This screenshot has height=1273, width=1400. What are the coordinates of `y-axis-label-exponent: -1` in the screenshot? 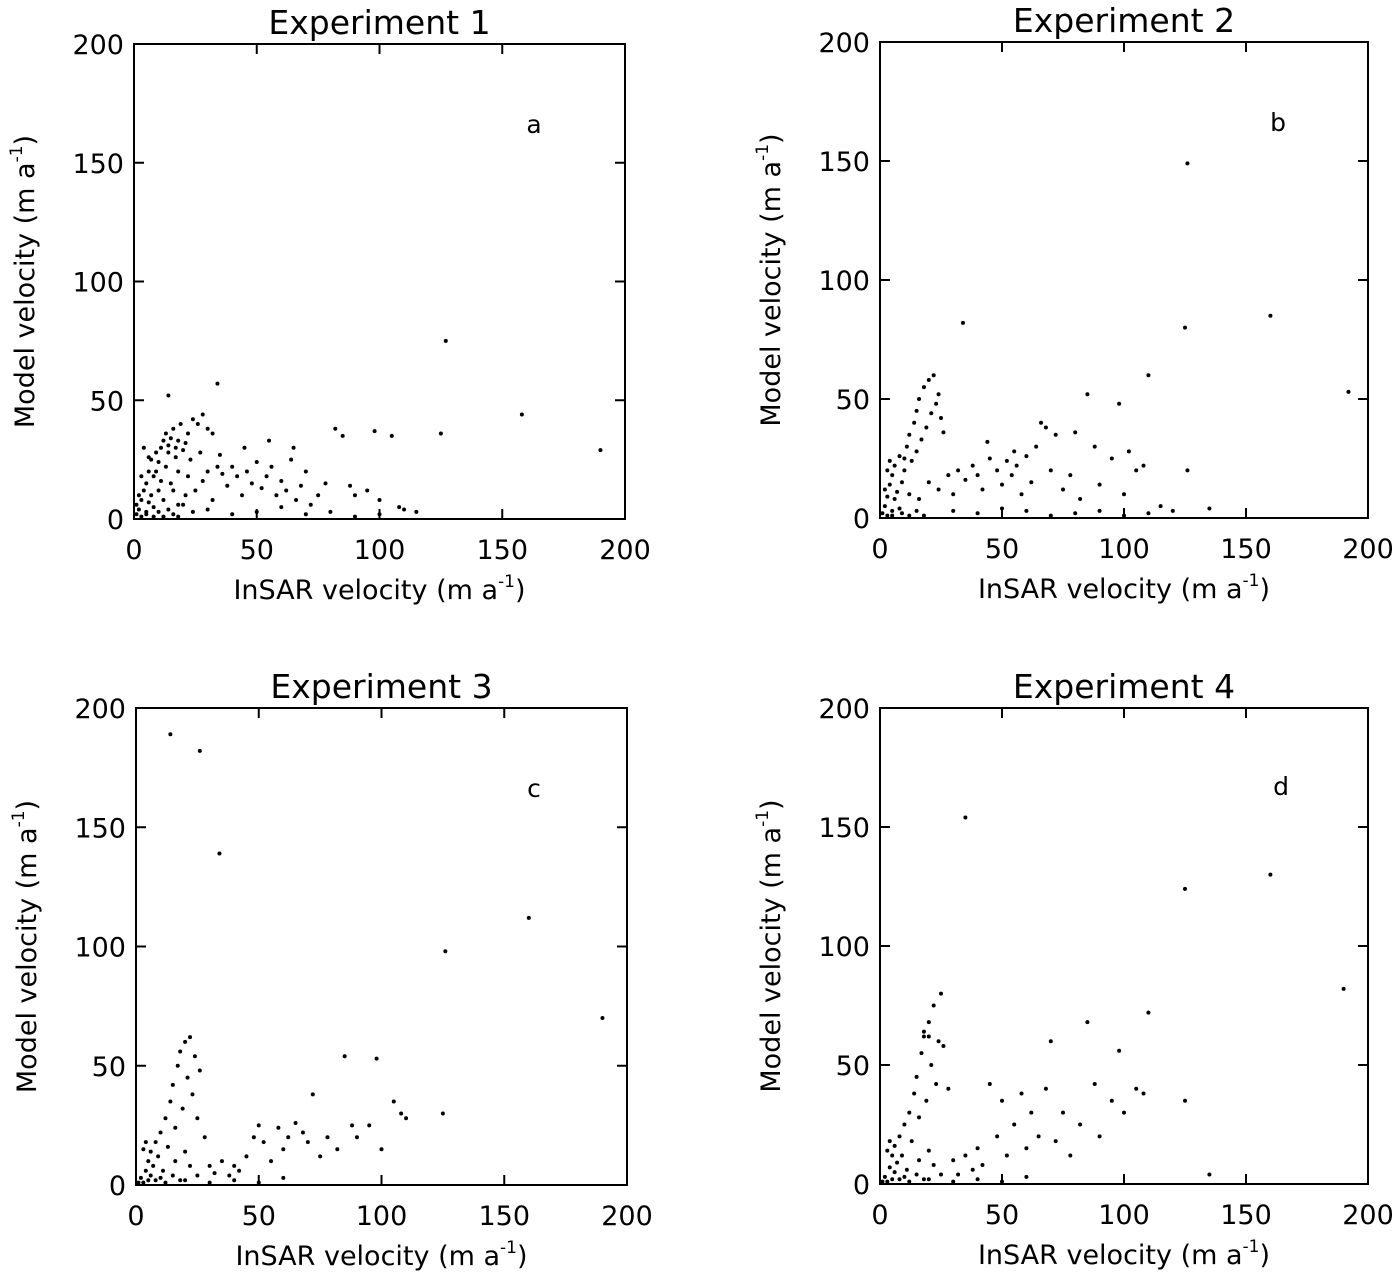 It's located at (763, 818).